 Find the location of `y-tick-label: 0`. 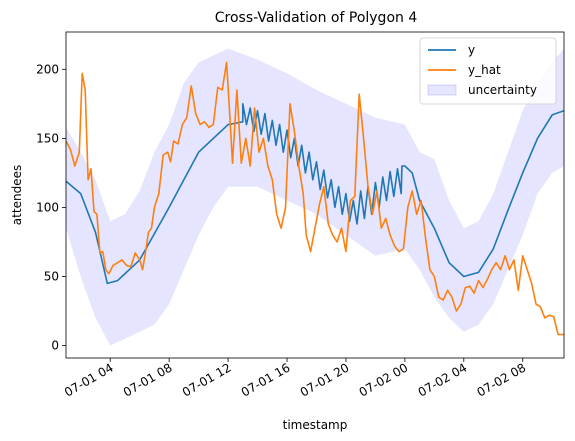

y-tick-label: 0 is located at coordinates (55, 346).